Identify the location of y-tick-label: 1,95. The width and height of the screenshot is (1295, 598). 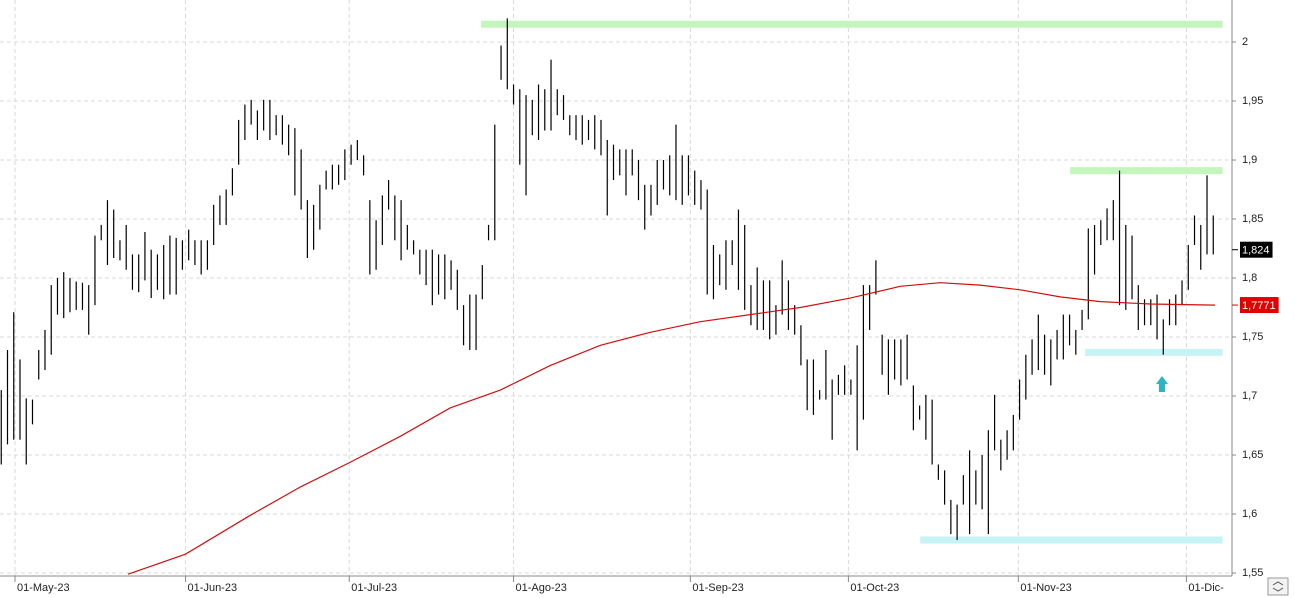
(1252, 101).